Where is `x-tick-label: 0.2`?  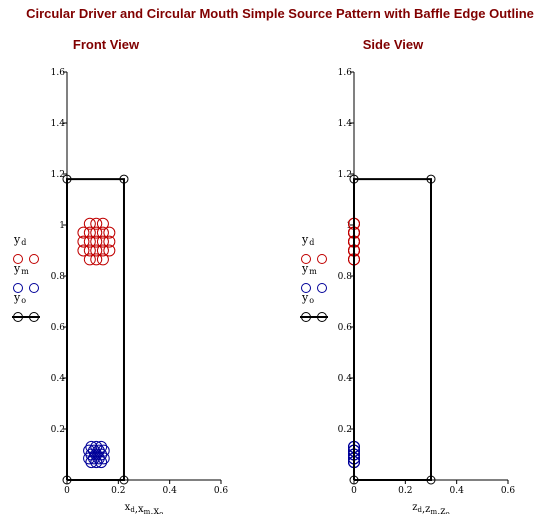 x-tick-label: 0.2 is located at coordinates (405, 491).